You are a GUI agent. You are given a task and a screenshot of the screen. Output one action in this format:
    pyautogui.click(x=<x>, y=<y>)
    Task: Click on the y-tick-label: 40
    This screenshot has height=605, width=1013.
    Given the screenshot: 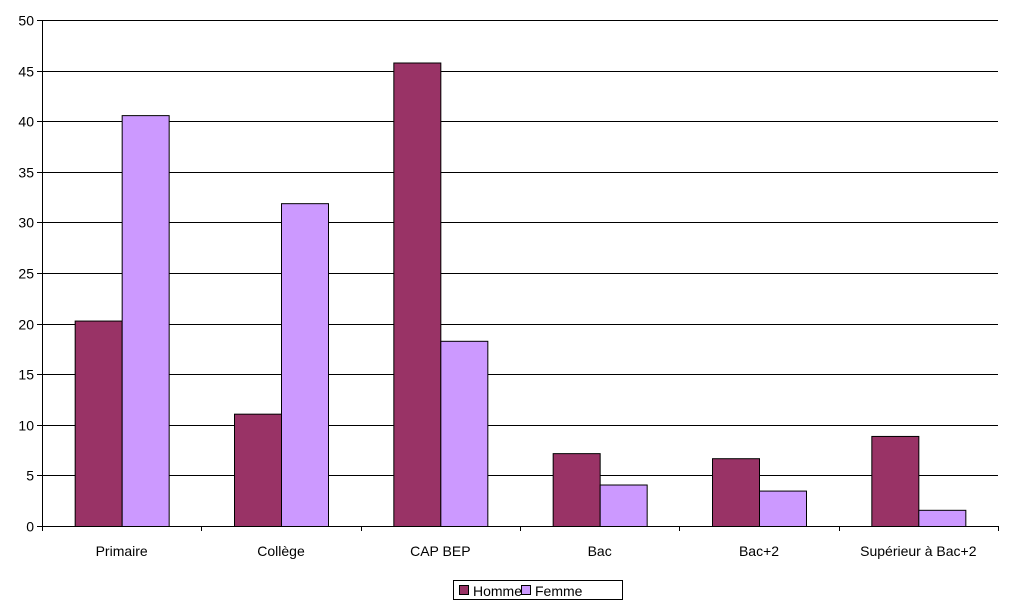 What is the action you would take?
    pyautogui.click(x=26, y=122)
    